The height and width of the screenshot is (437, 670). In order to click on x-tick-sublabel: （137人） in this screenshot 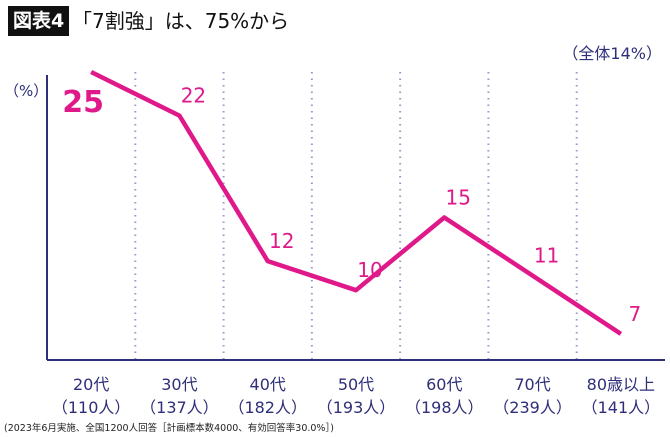, I will do `click(179, 407)`.